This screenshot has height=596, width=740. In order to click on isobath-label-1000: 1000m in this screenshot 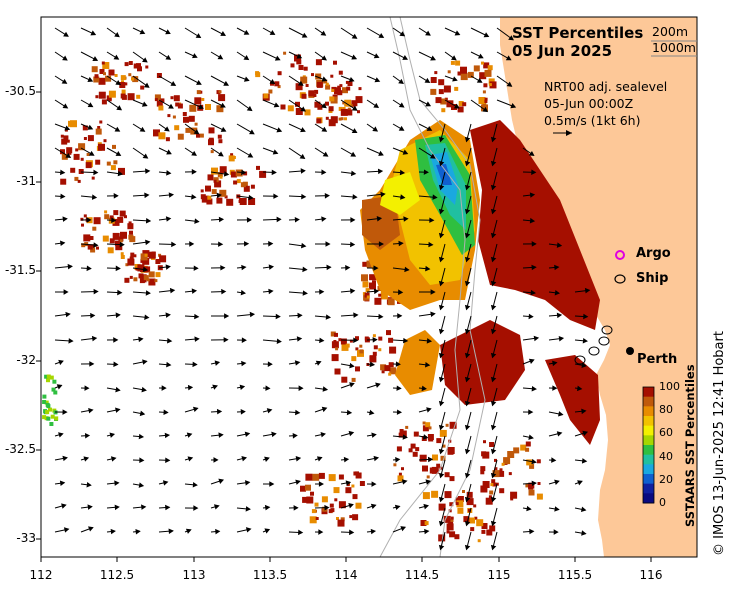, I will do `click(674, 47)`.